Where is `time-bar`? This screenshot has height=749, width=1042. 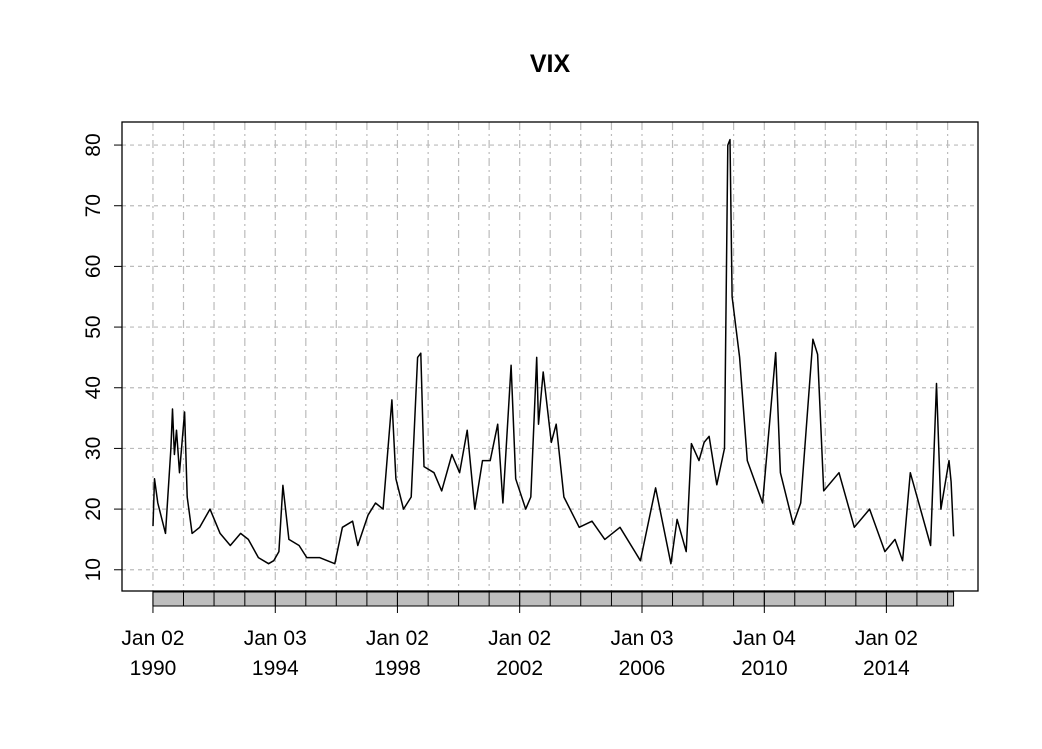 time-bar is located at coordinates (553, 599).